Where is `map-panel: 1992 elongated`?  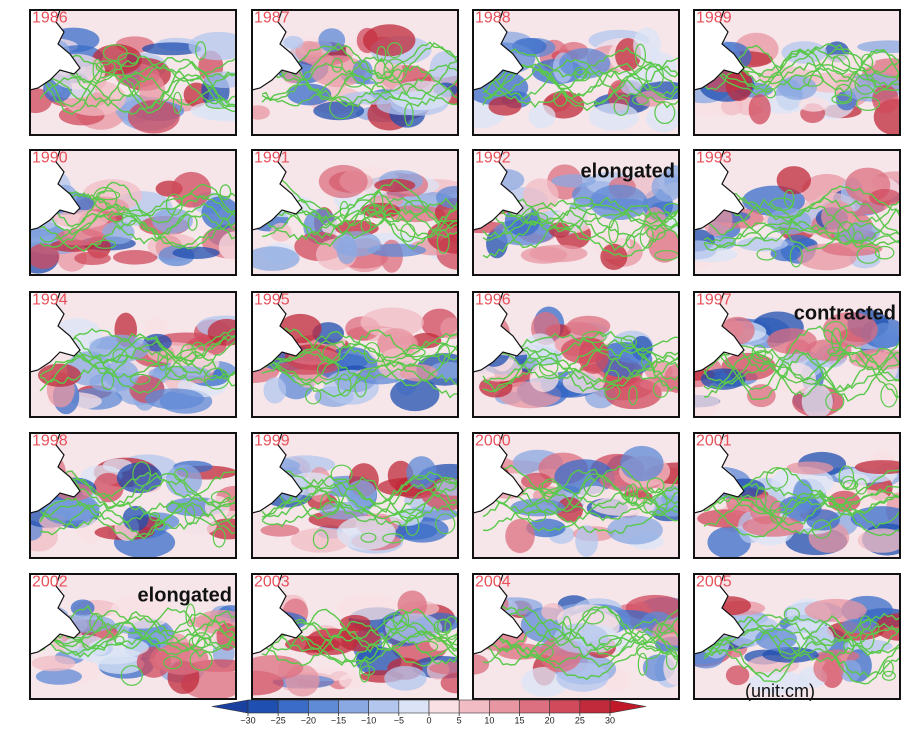 map-panel: 1992 elongated is located at coordinates (576, 212).